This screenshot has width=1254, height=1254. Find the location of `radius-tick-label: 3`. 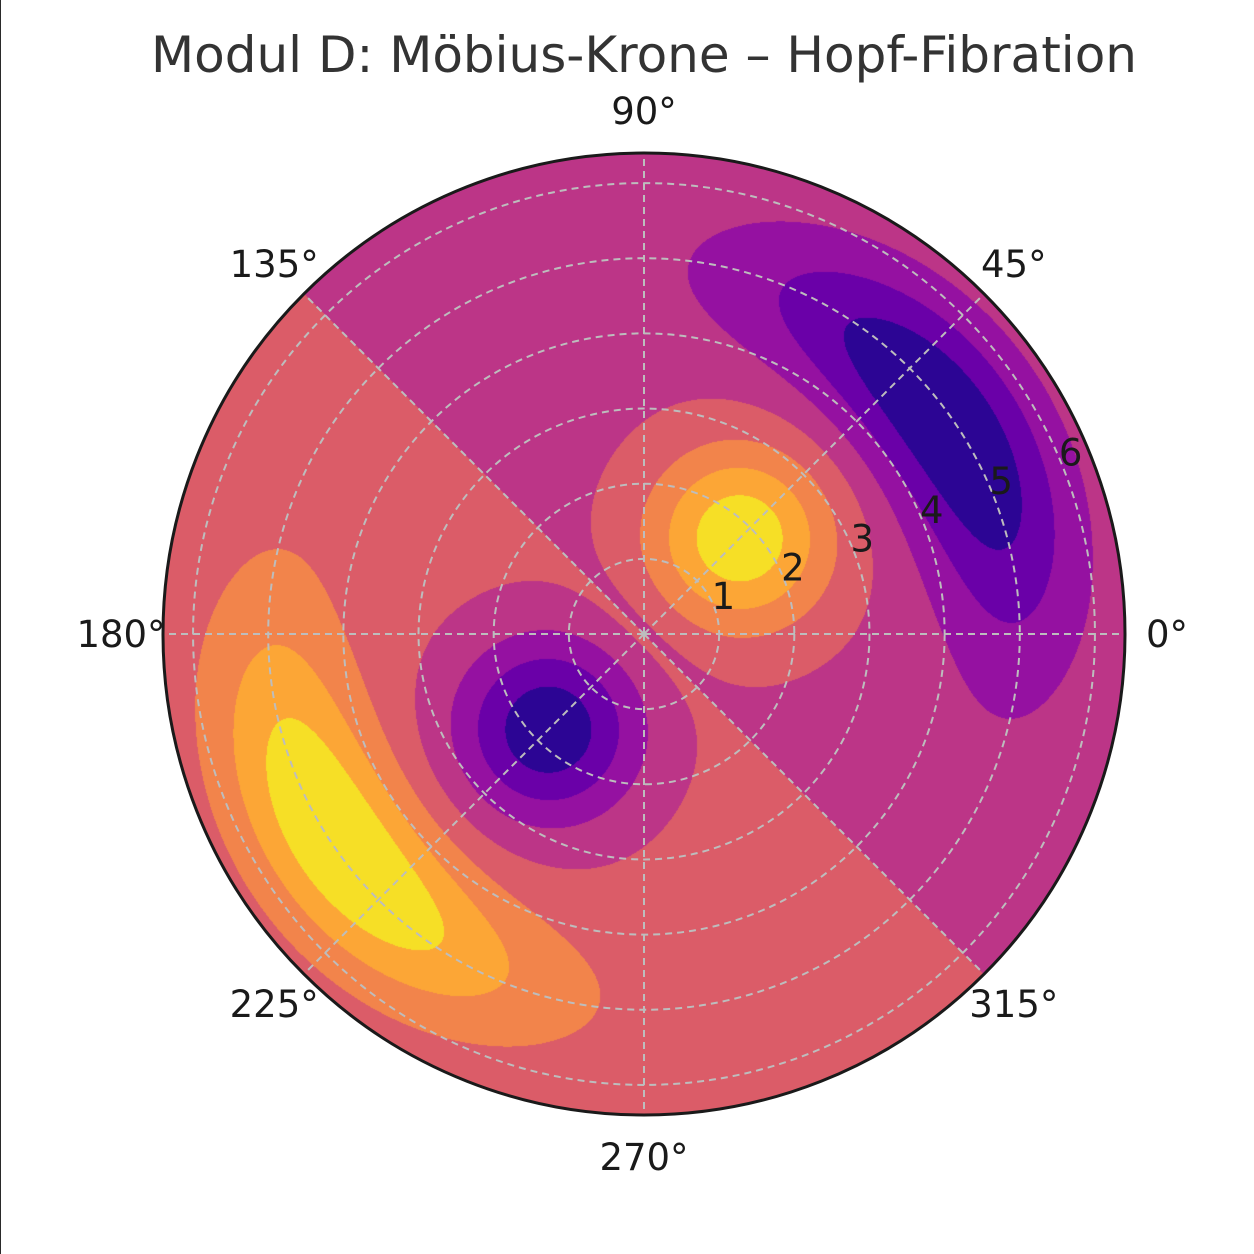

radius-tick-label: 3 is located at coordinates (863, 539).